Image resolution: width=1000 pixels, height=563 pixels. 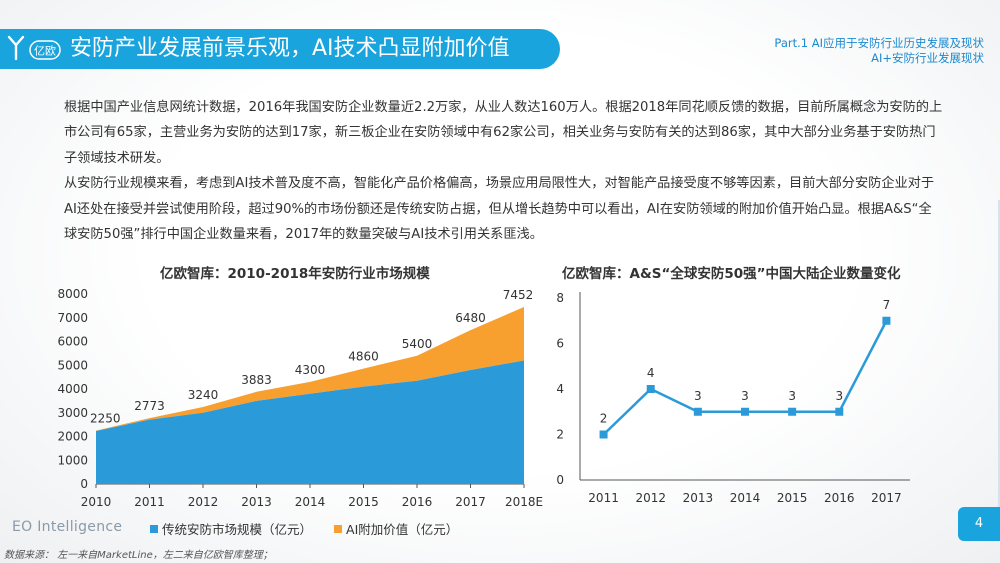 I want to click on title-banner, so click(x=280, y=49).